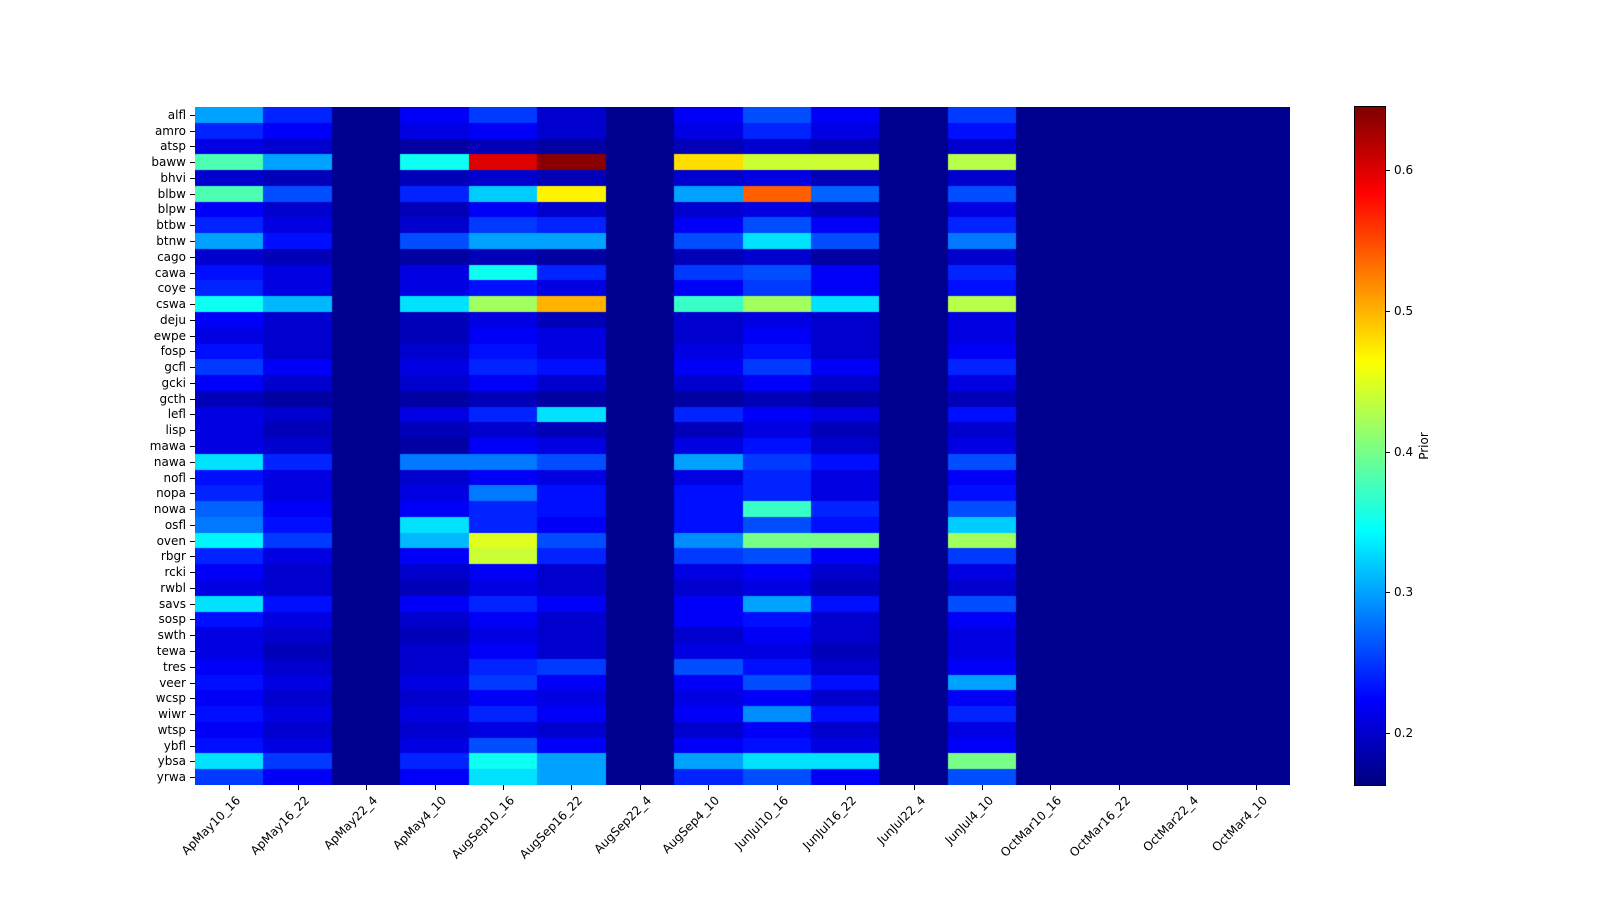 The image size is (1600, 900). What do you see at coordinates (171, 650) in the screenshot?
I see `y-tick-label: tewa` at bounding box center [171, 650].